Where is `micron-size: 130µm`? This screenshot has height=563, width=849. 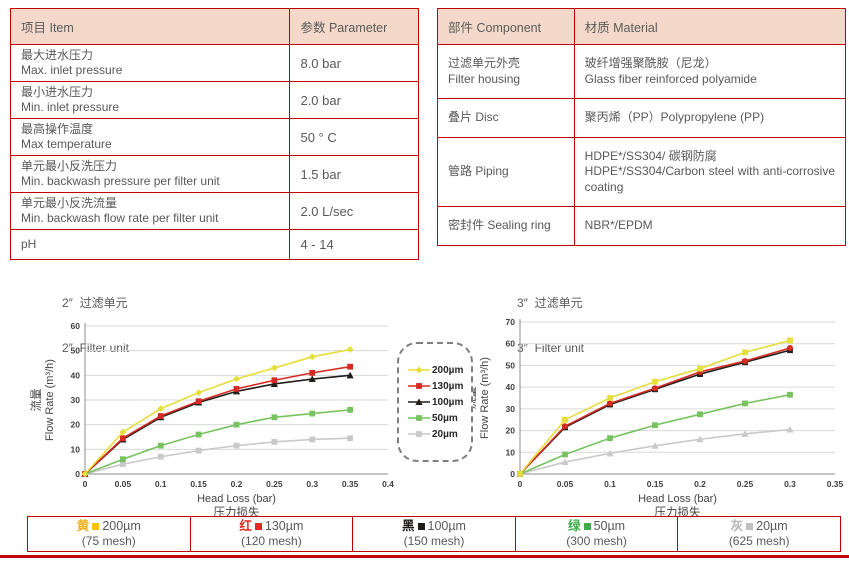 micron-size: 130µm is located at coordinates (284, 526).